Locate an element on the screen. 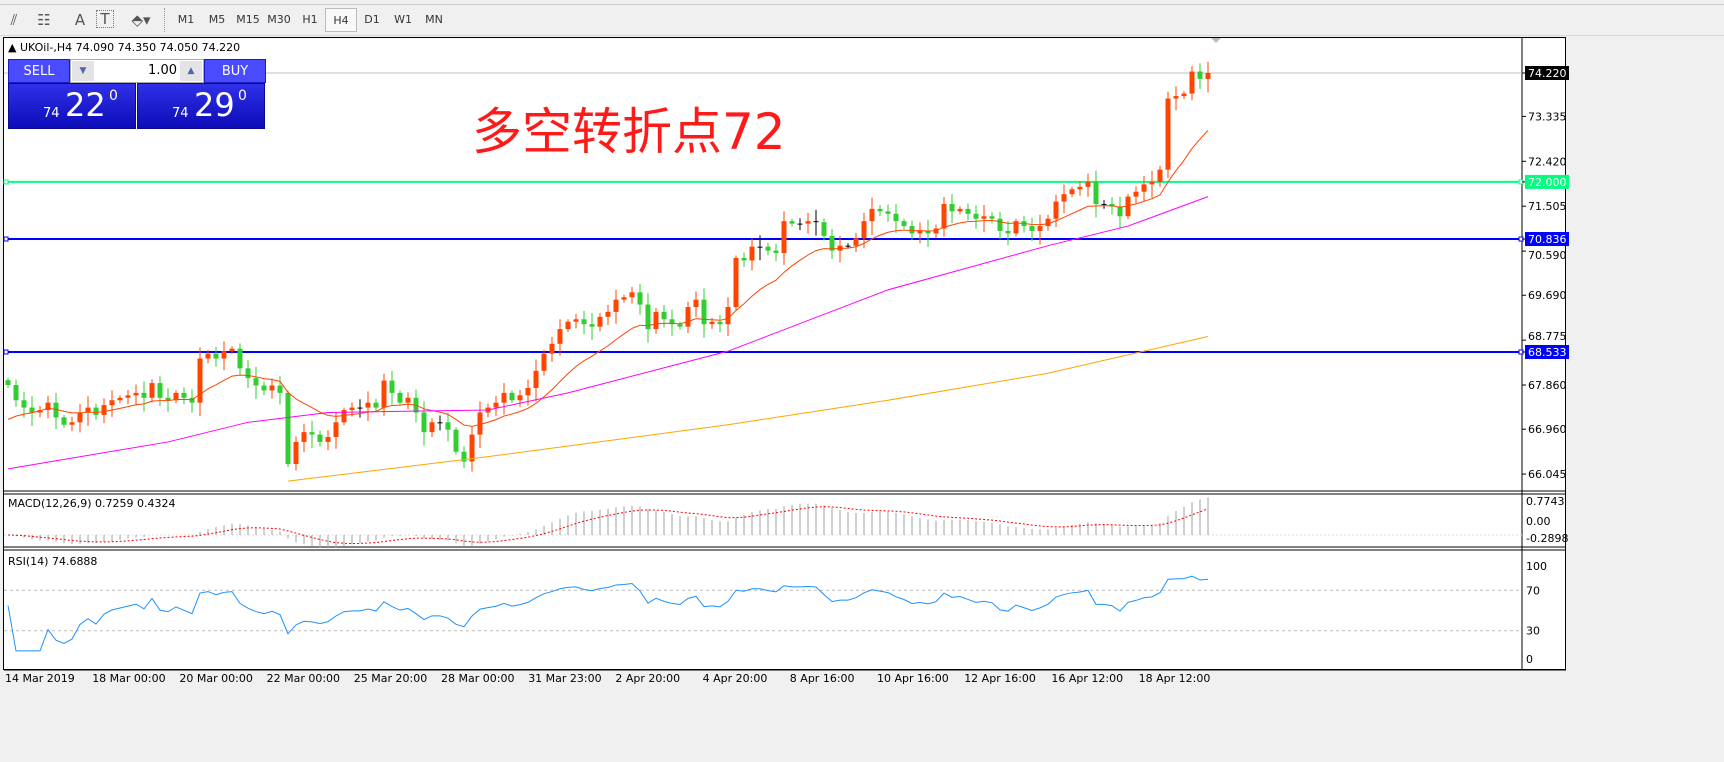 Image resolution: width=1724 pixels, height=762 pixels. macd-tick-label: 0.00 is located at coordinates (1538, 521).